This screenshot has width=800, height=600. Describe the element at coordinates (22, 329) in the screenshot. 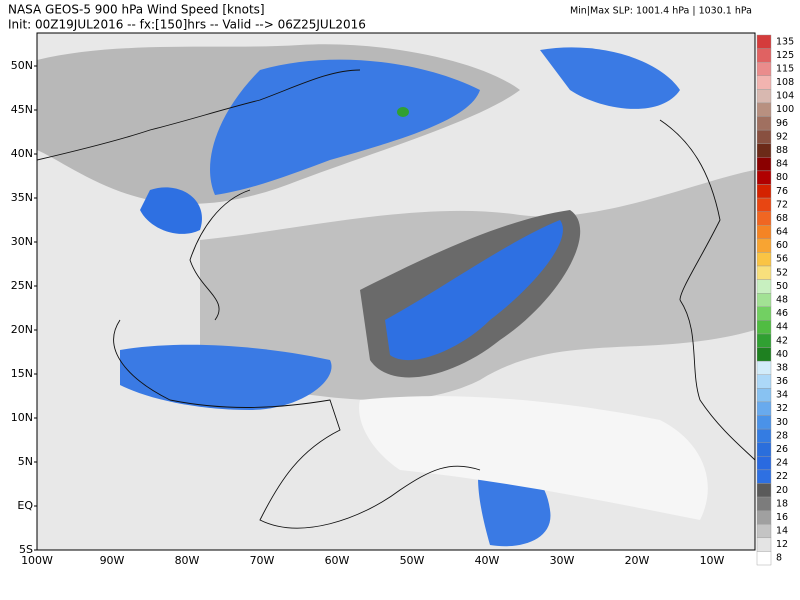

I see `lat-label: 20N` at that location.